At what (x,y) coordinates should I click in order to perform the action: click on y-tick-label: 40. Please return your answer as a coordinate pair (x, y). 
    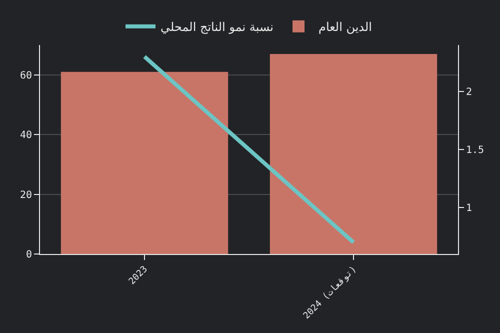
    Looking at the image, I should click on (26, 136).